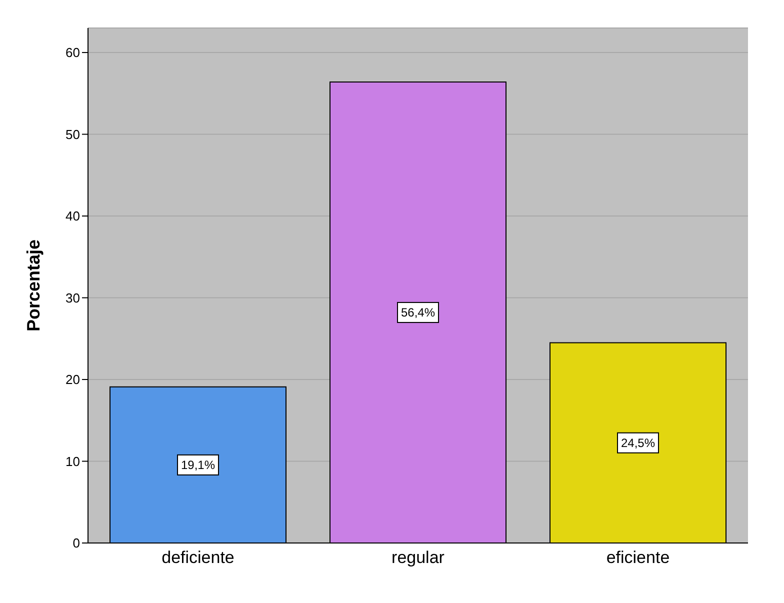 The image size is (784, 603). I want to click on data-label: 19,1%, so click(198, 465).